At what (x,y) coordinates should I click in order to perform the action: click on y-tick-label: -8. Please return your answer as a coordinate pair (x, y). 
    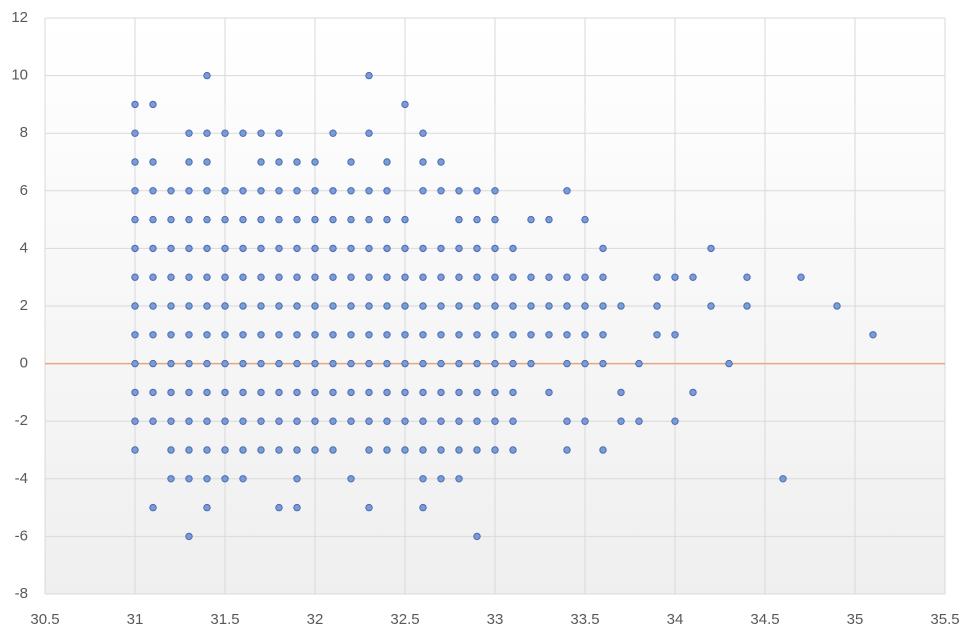
    Looking at the image, I should click on (21, 593).